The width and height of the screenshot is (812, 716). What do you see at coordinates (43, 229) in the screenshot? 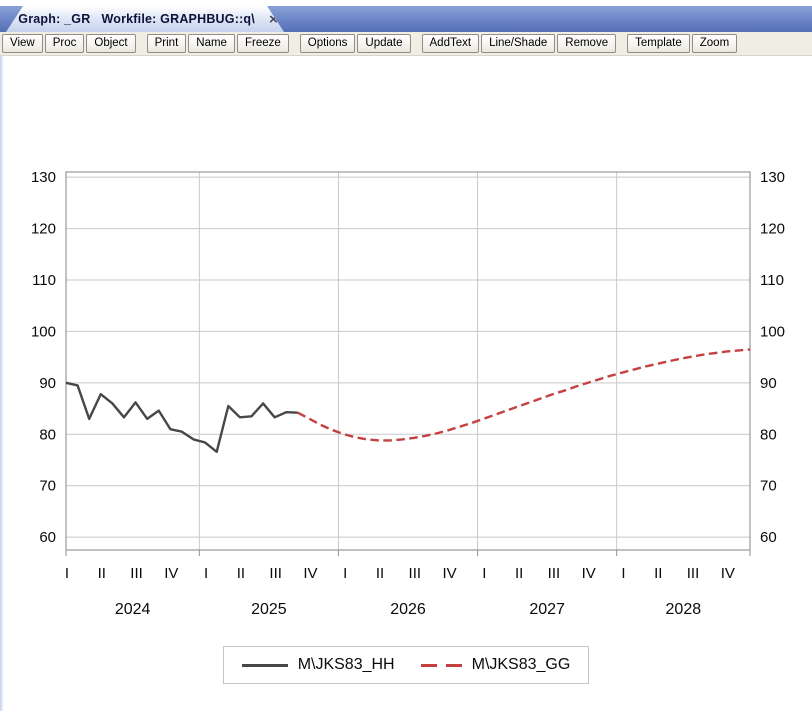
I see `y-axis-label-left: 120` at bounding box center [43, 229].